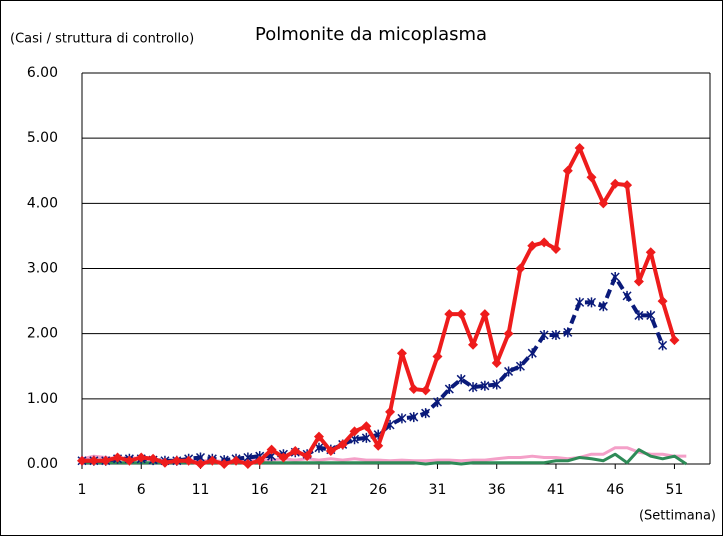 This screenshot has height=540, width=723. I want to click on x-tick-label: 1, so click(82, 490).